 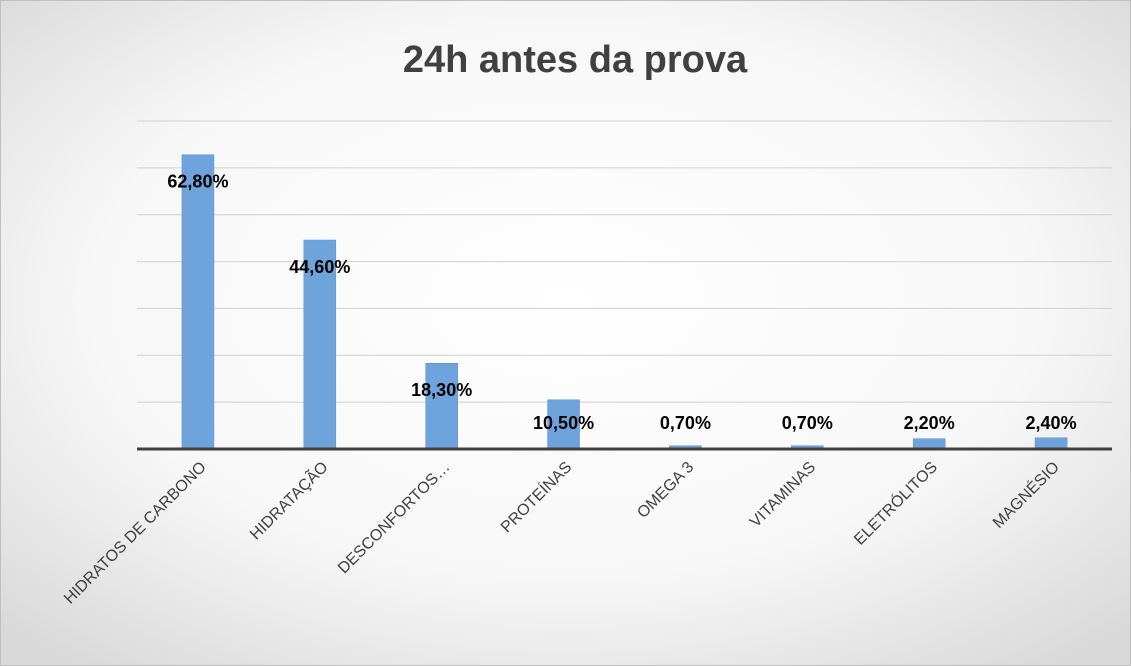 I want to click on chart-title: 24h antes da prova, so click(x=575, y=60).